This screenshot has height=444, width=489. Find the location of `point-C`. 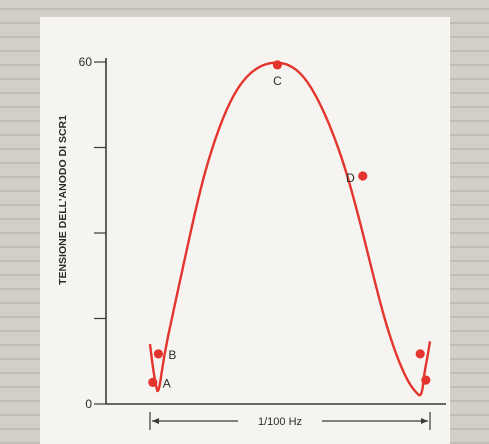

point-C is located at coordinates (277, 65).